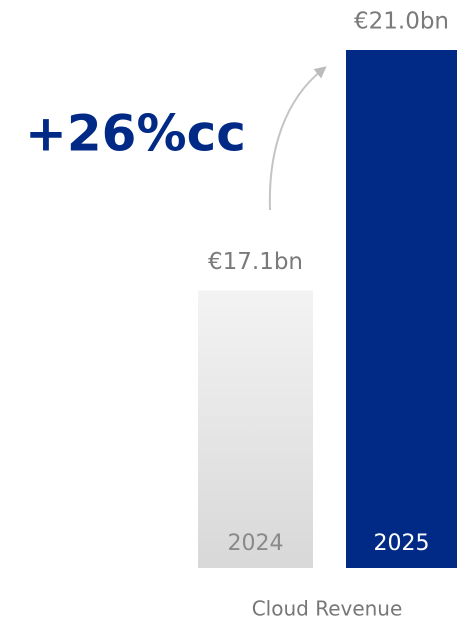  I want to click on x-axis-label: Cloud Revenue, so click(327, 609).